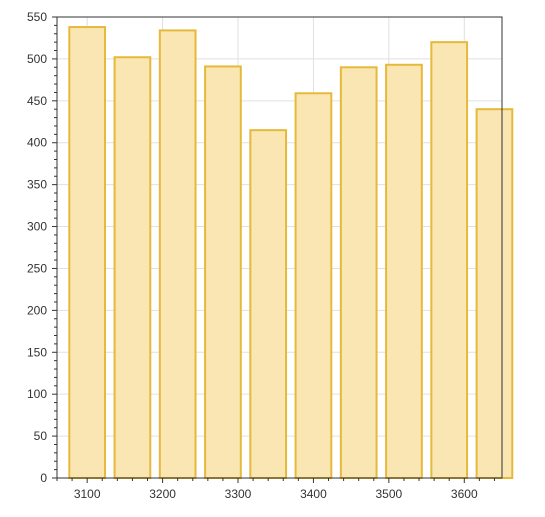 This screenshot has height=517, width=545. Describe the element at coordinates (37, 59) in the screenshot. I see `y-tick-label: 500` at that location.